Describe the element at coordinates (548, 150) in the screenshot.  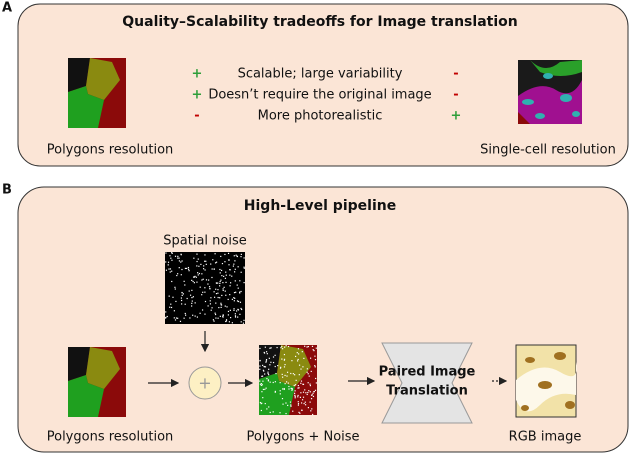
I see `caption: Single-cell resolution` at that location.